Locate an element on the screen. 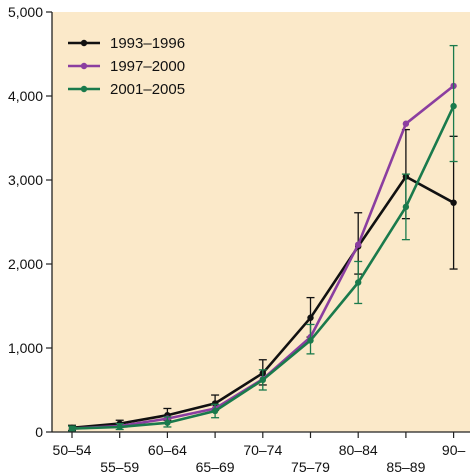  x-tick-label: 60–64 is located at coordinates (167, 450).